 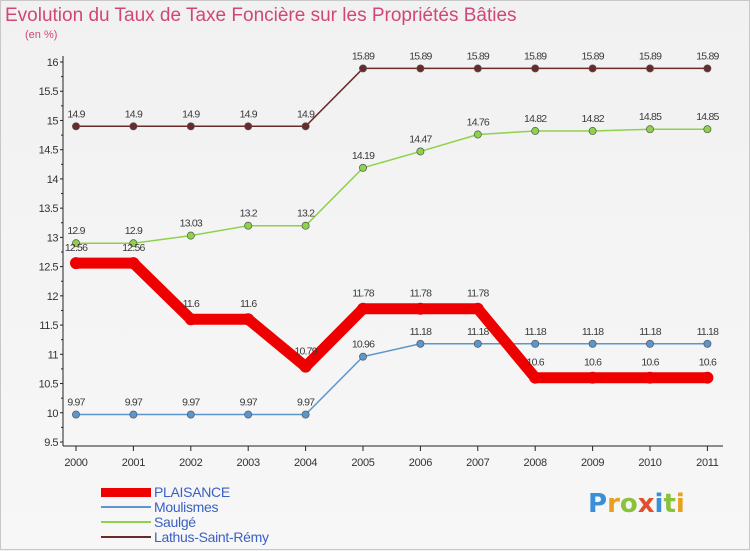 I want to click on y-tick-label: 11.5, so click(x=48, y=326).